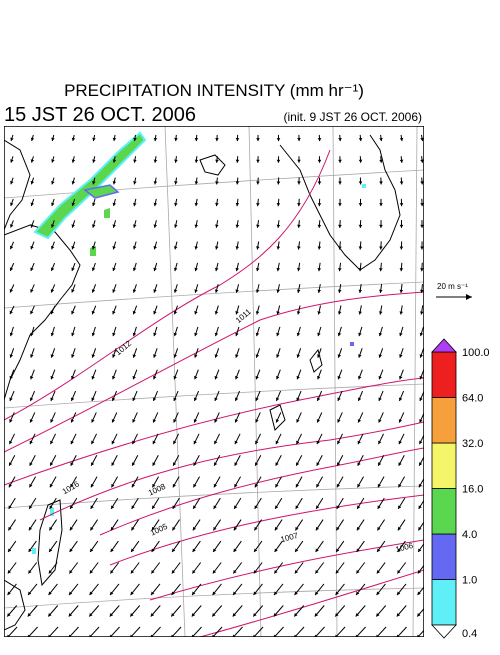 This screenshot has width=500, height=655. What do you see at coordinates (444, 631) in the screenshot?
I see `colorbar-under` at bounding box center [444, 631].